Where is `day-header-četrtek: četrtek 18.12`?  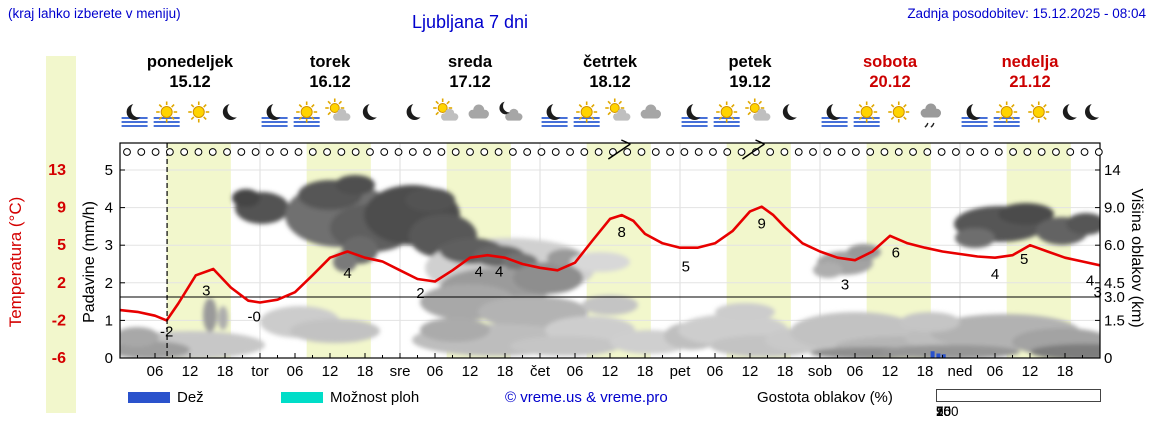
day-header-četrtek: četrtek 18.12 is located at coordinates (610, 72).